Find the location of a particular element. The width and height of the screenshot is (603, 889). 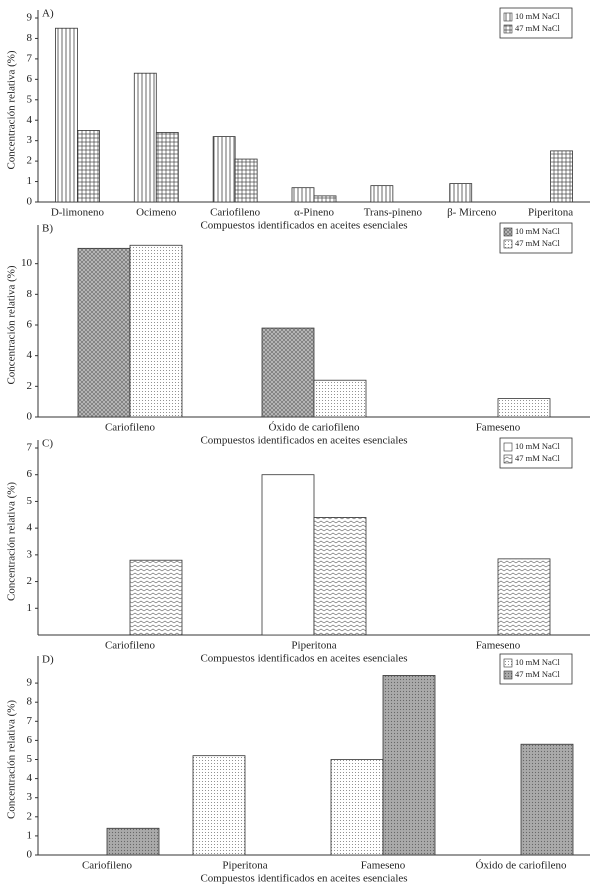

panel-label: C) is located at coordinates (47, 444).